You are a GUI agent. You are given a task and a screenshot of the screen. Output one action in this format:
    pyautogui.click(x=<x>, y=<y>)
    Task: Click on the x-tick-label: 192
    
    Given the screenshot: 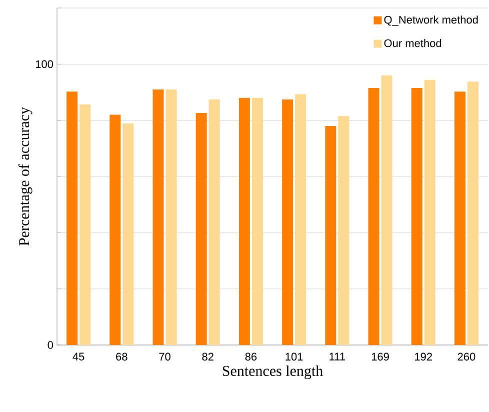 What is the action you would take?
    pyautogui.click(x=423, y=356)
    